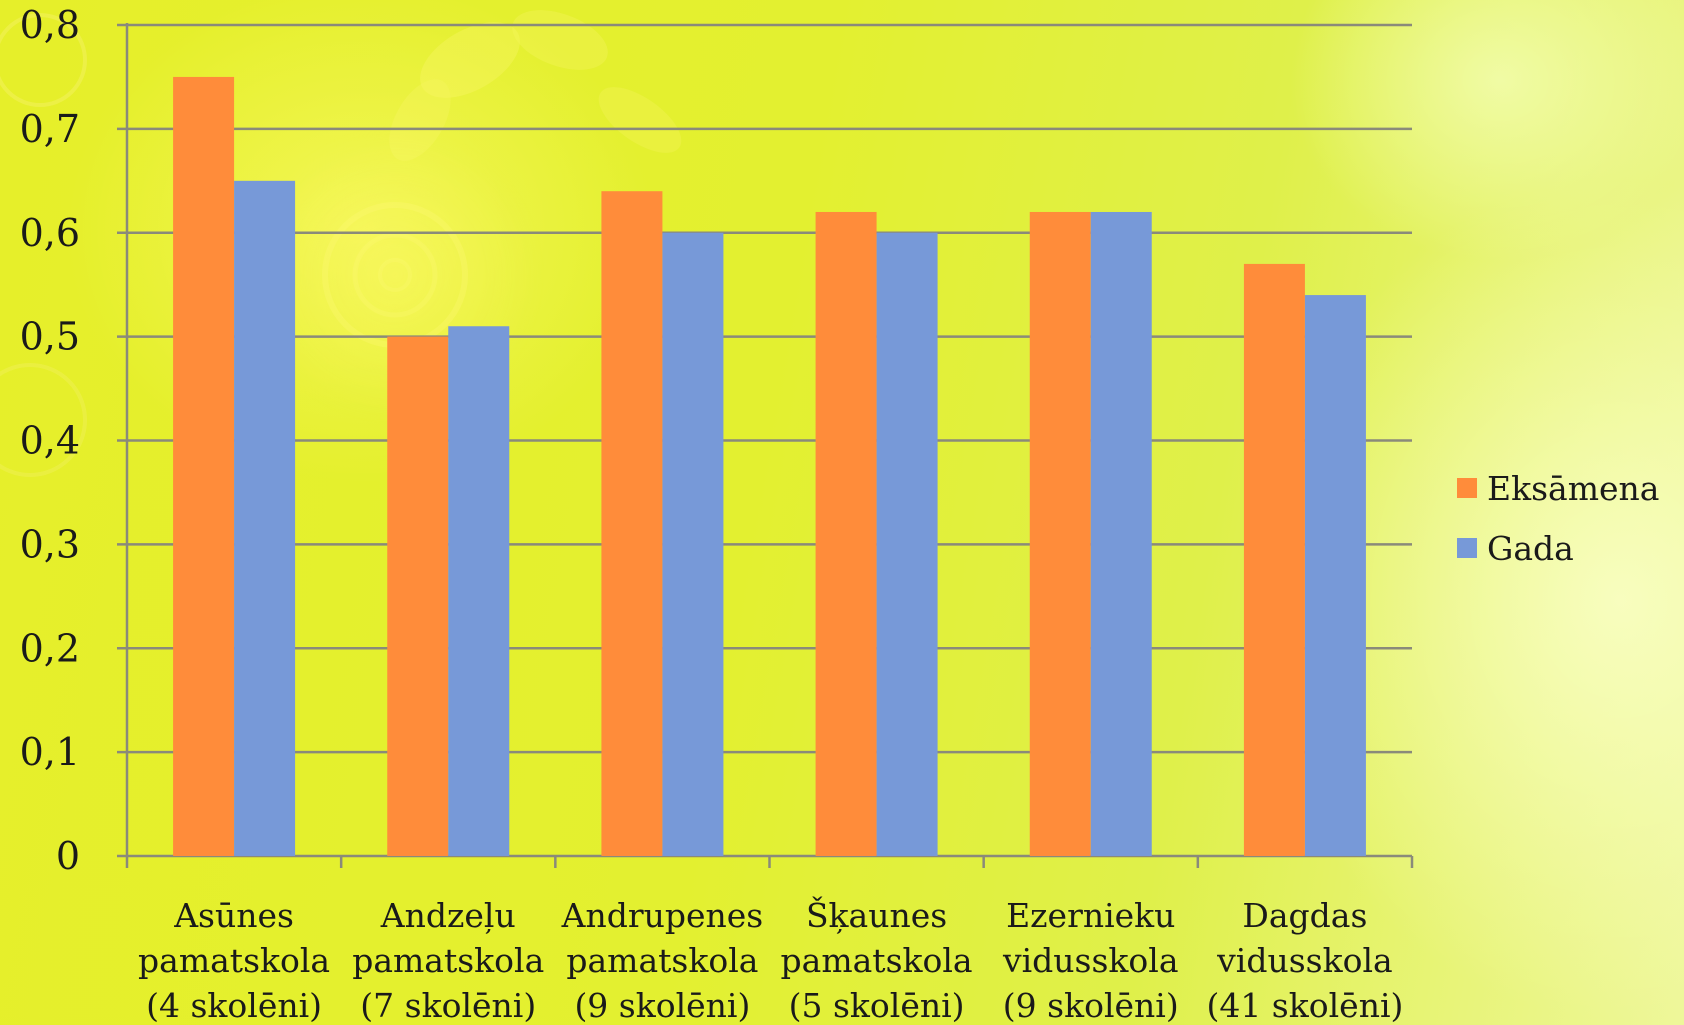 The height and width of the screenshot is (1025, 1684). I want to click on x-category-label: (7 skolēni), so click(448, 1005).